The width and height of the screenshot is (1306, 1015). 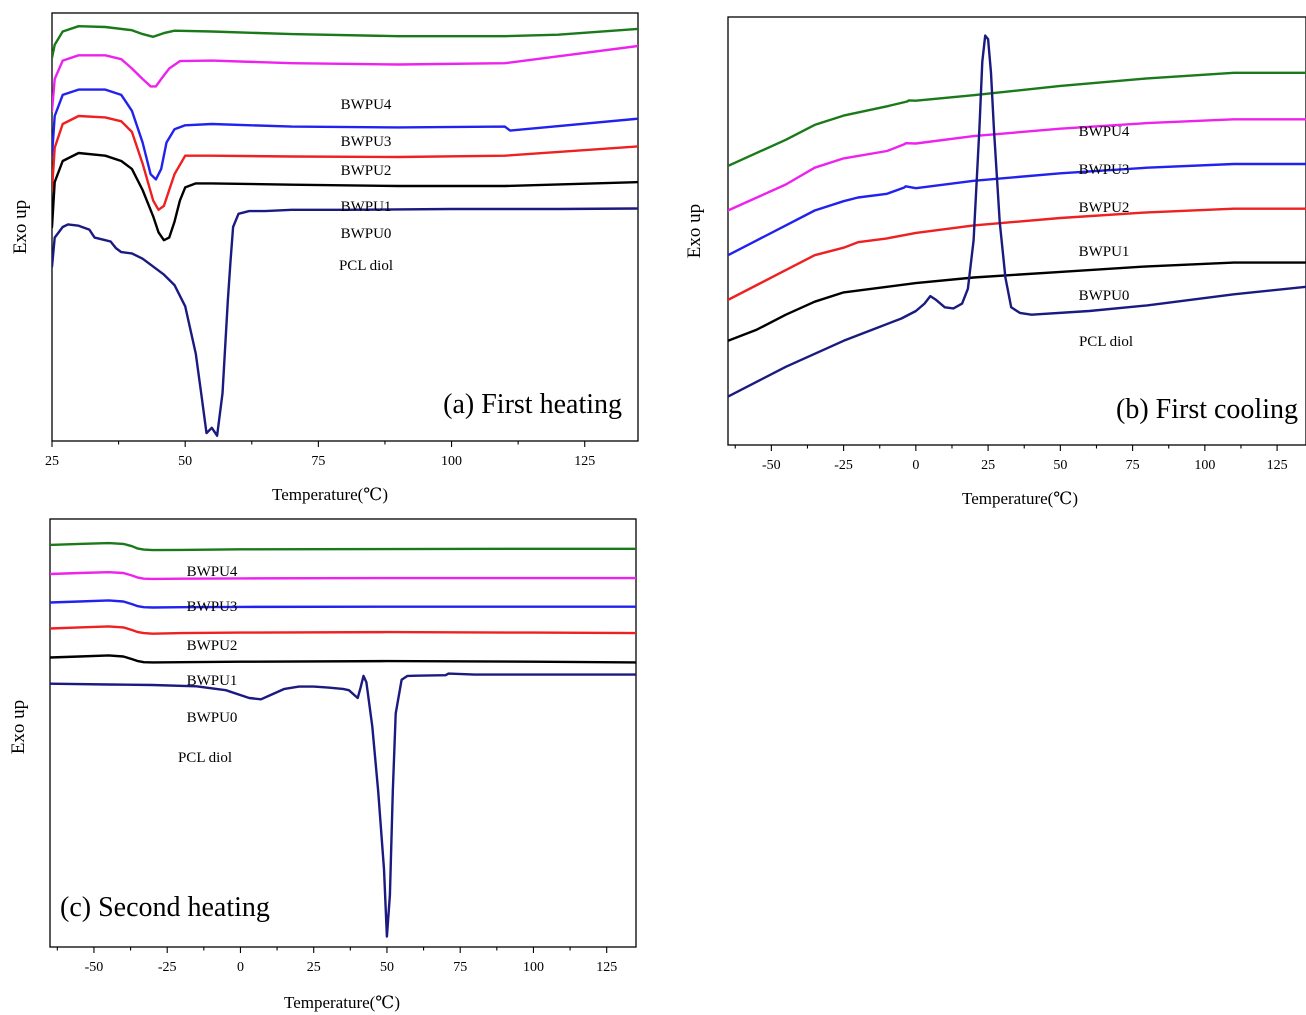 What do you see at coordinates (1207, 409) in the screenshot?
I see `panel-label: (b) First cooling` at bounding box center [1207, 409].